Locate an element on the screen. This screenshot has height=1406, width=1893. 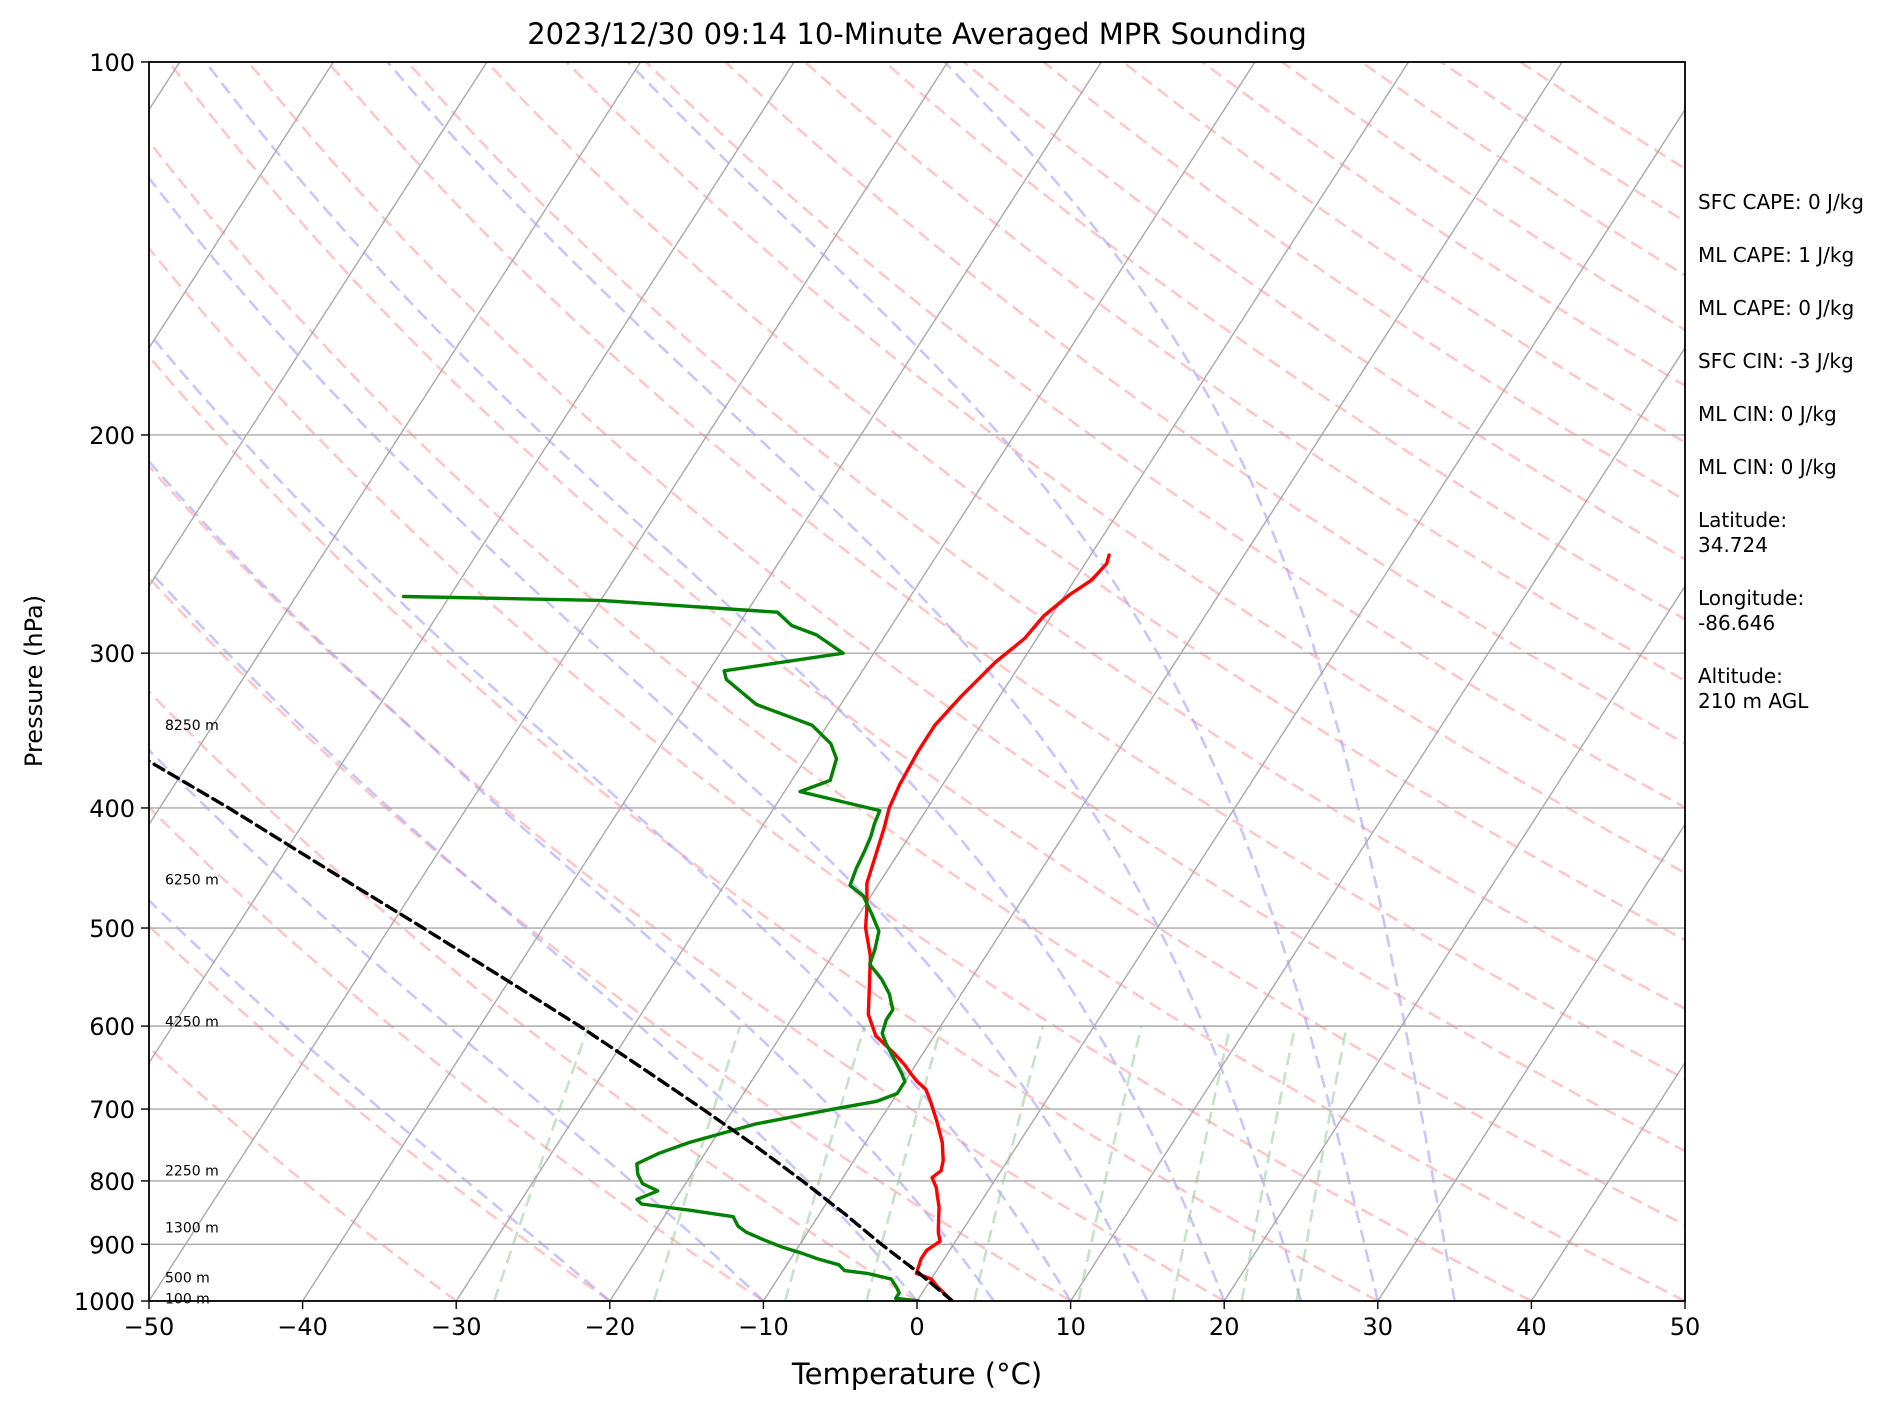
x-tick-label: −30 is located at coordinates (456, 1327).